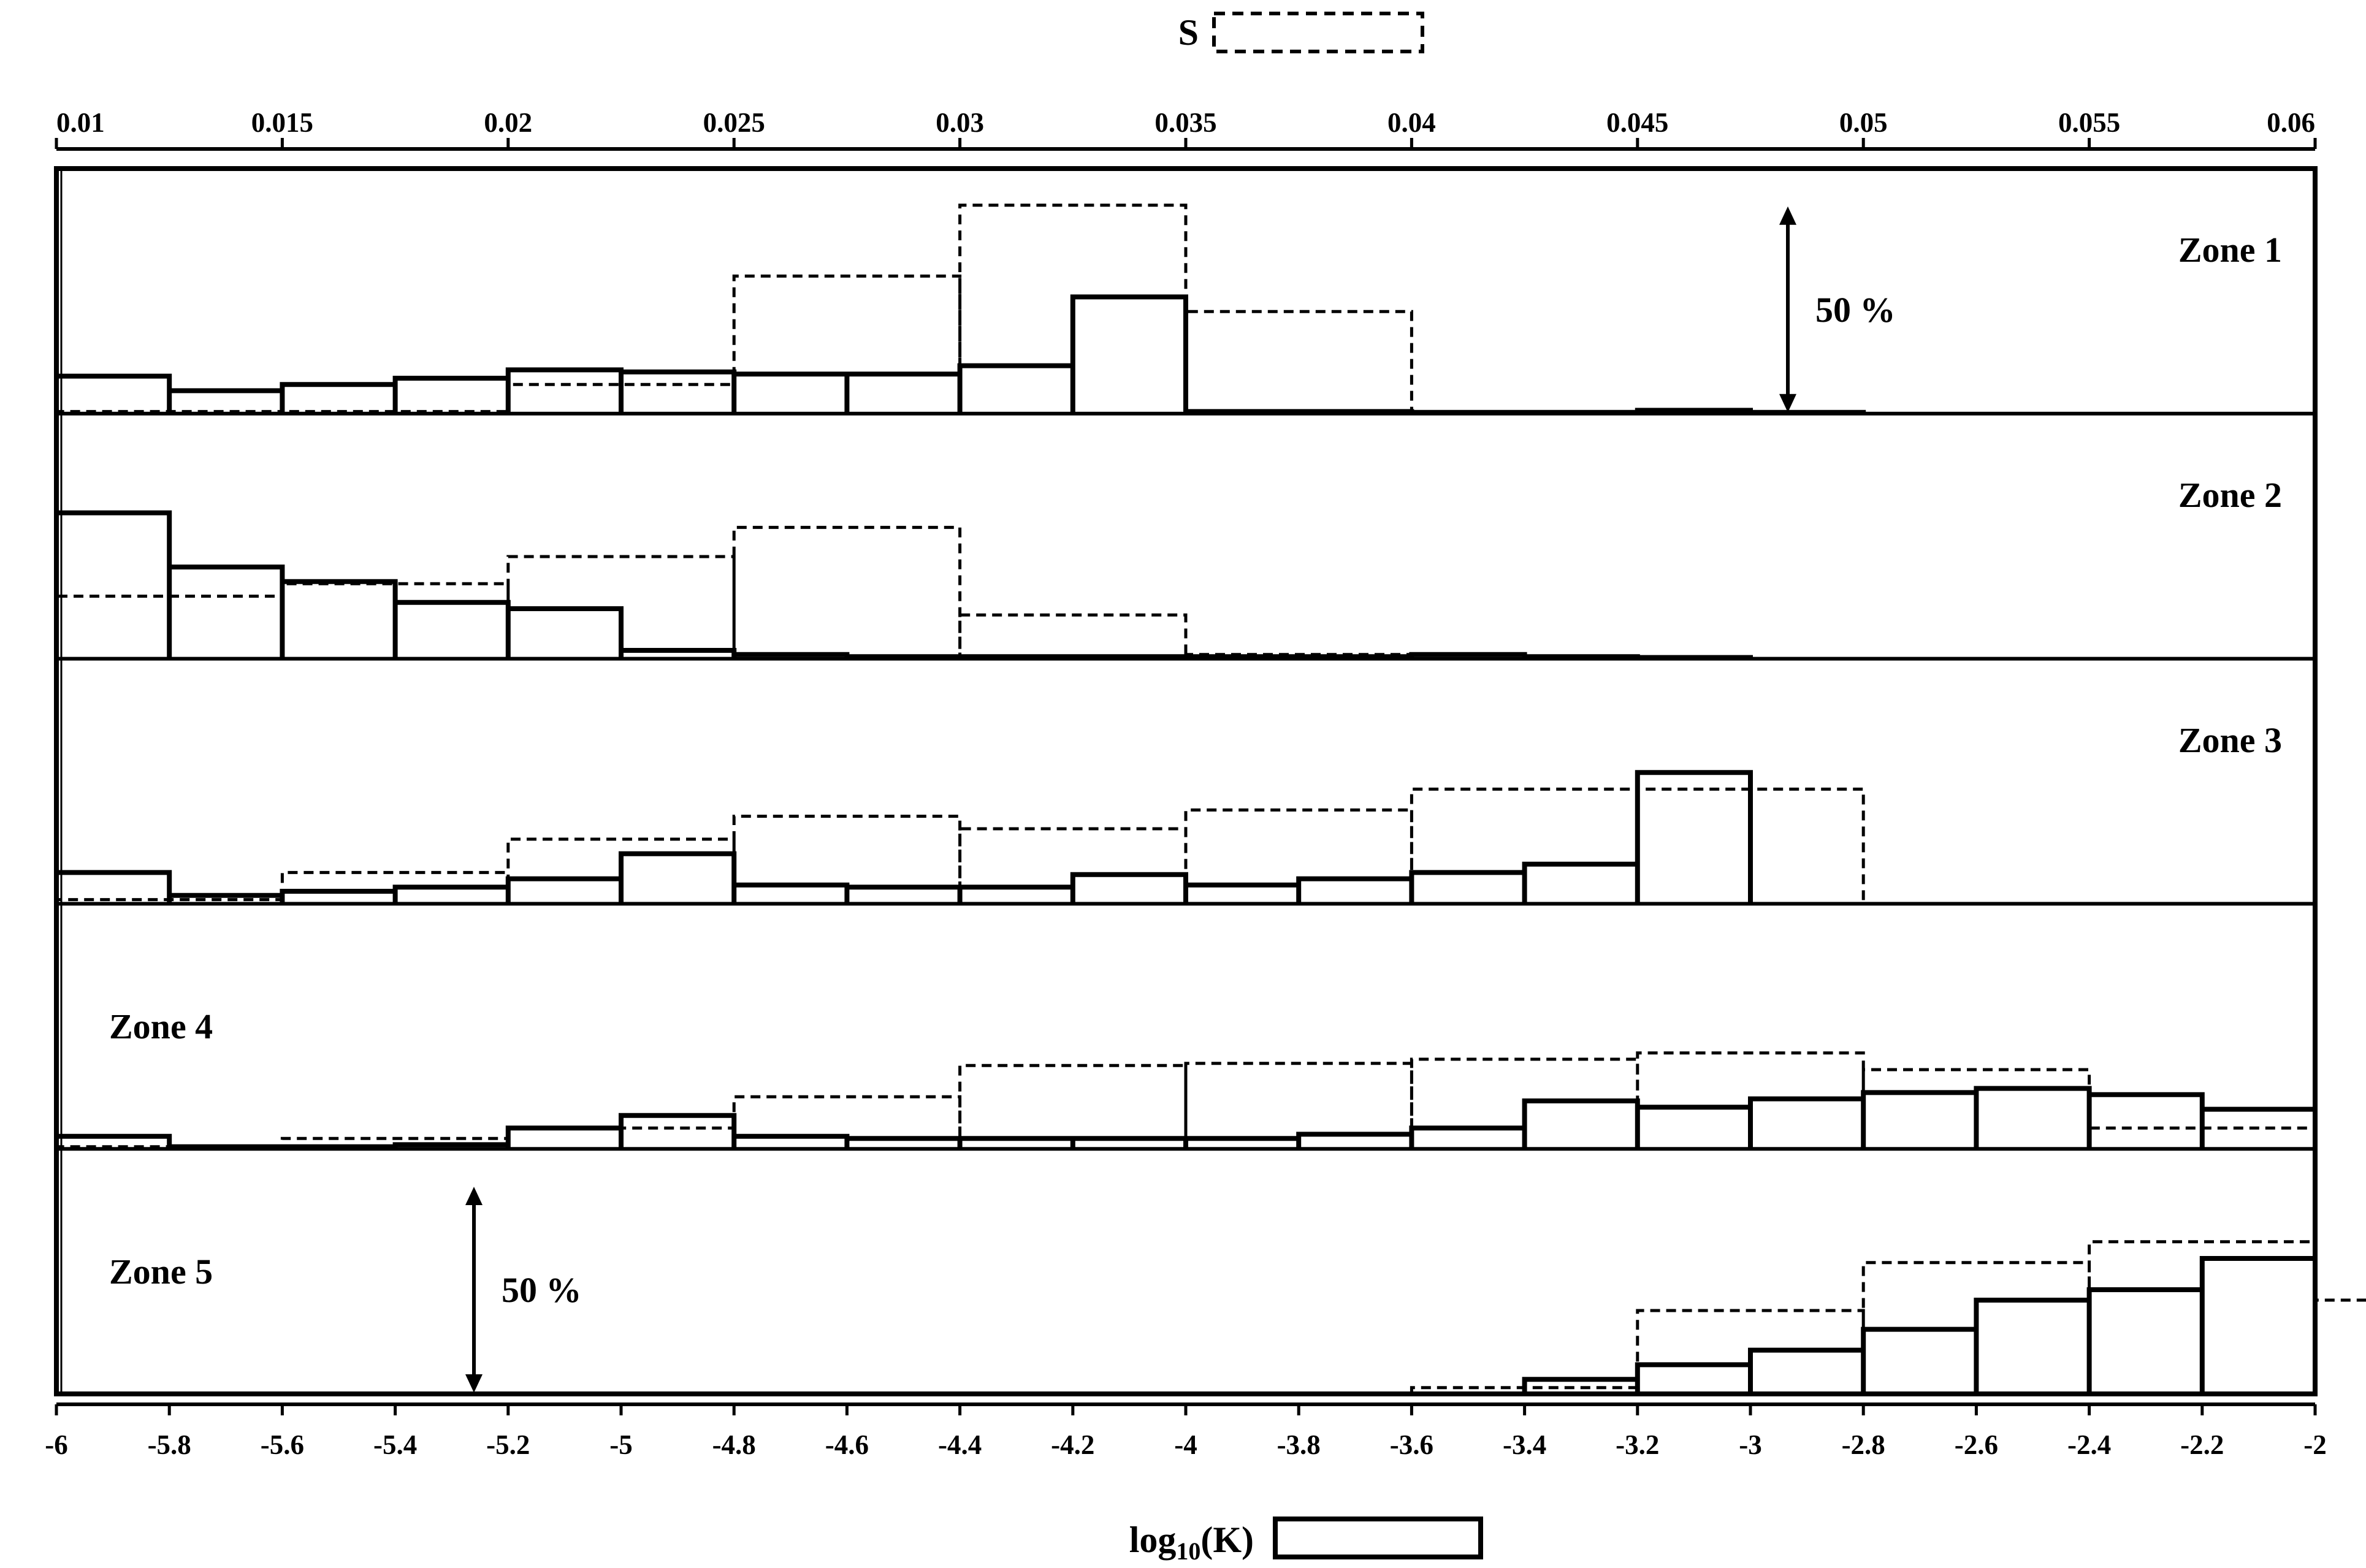  Describe the element at coordinates (161, 1272) in the screenshot. I see `zone-5-label: Zone 5` at that location.